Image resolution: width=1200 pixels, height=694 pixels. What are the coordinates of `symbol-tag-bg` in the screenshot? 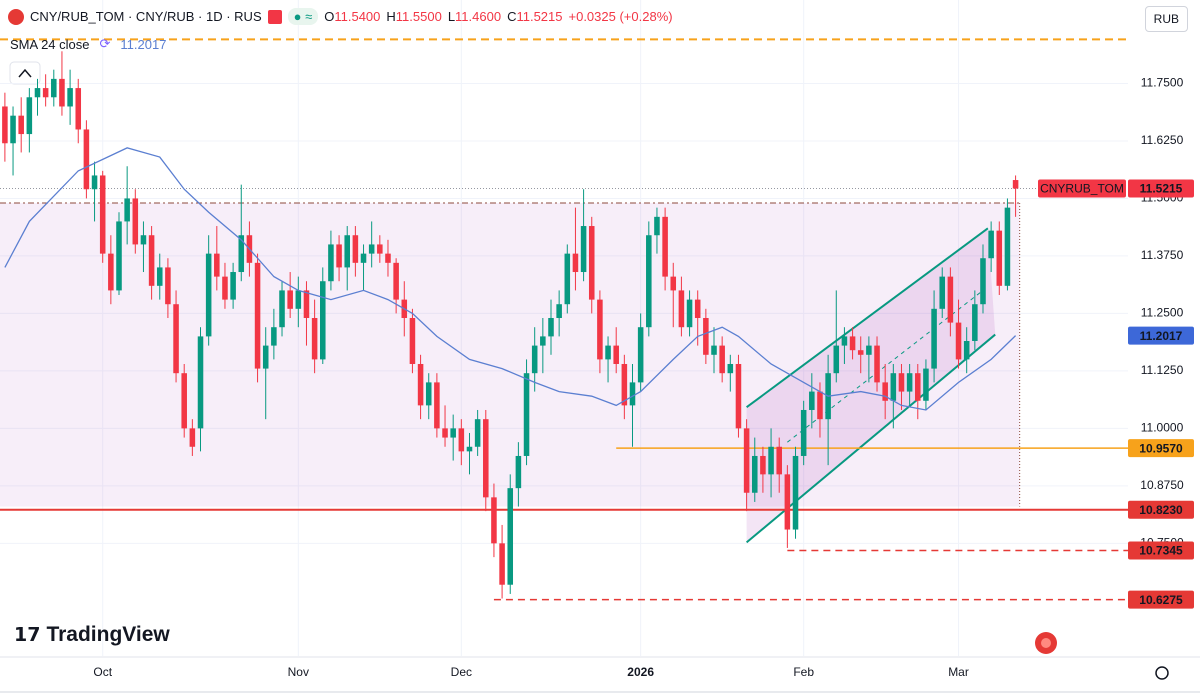 It's located at (1082, 188).